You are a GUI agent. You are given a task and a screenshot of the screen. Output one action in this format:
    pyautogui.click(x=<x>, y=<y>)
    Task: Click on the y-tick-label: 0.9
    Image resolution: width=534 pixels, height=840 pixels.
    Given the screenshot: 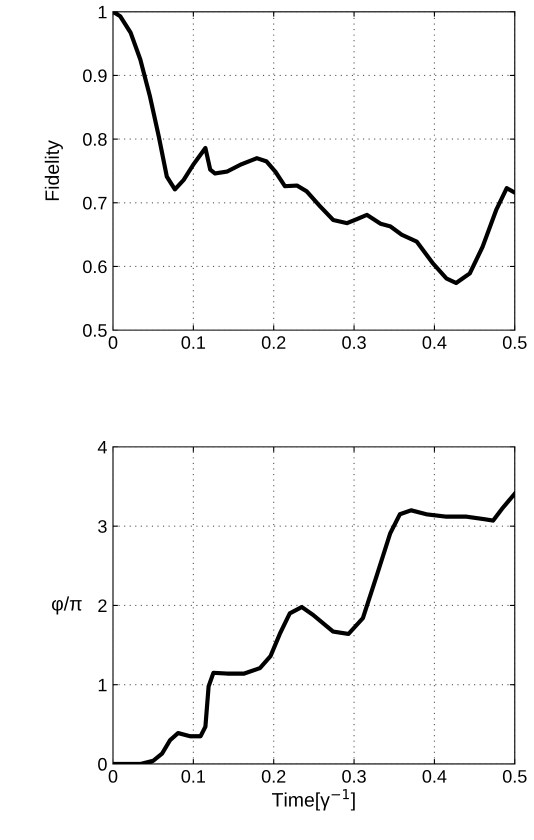 What is the action you would take?
    pyautogui.click(x=95, y=75)
    